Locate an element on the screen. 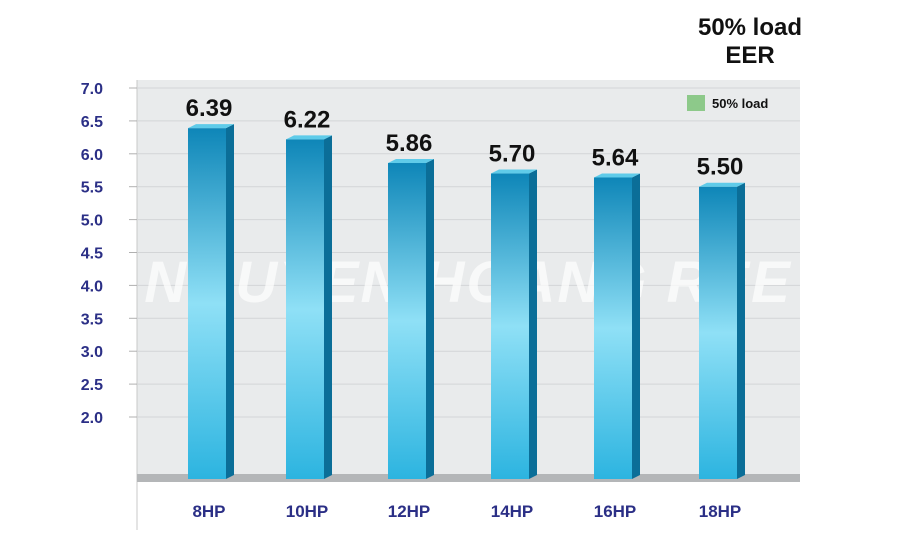 The height and width of the screenshot is (535, 899). y-tick-label: 4.0 is located at coordinates (92, 286).